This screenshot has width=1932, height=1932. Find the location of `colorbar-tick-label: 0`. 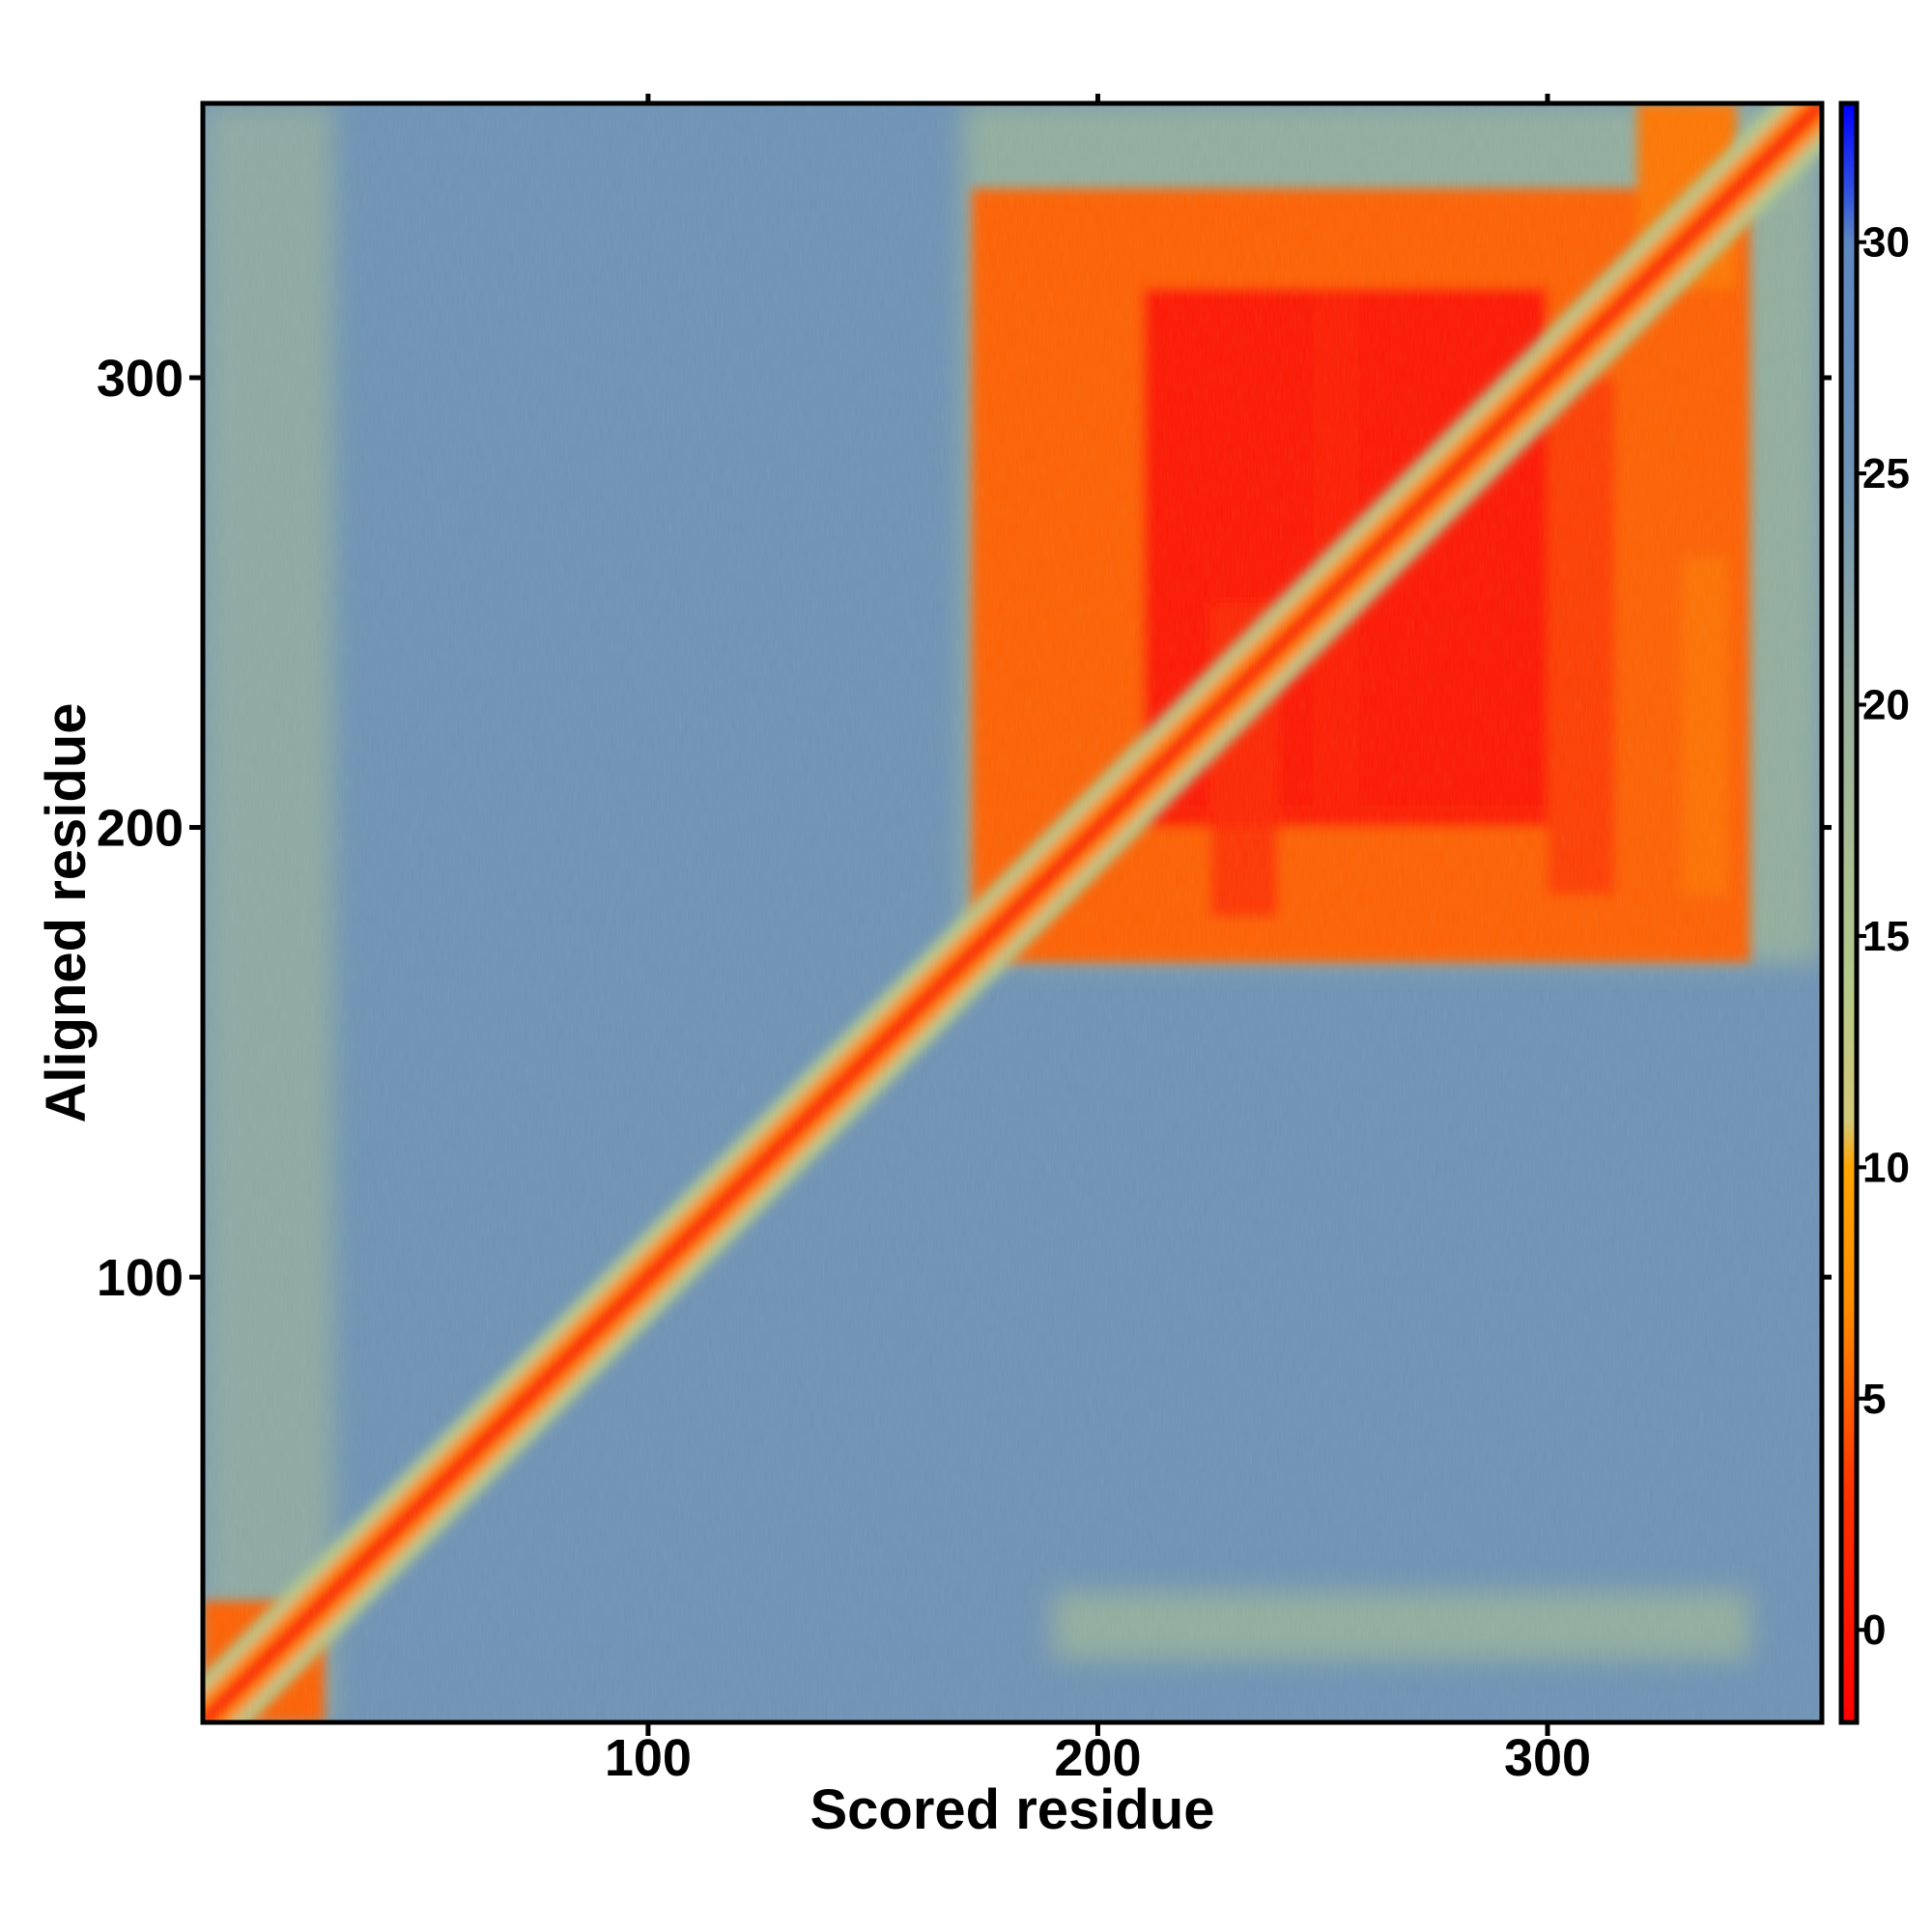

colorbar-tick-label: 0 is located at coordinates (1874, 1630).